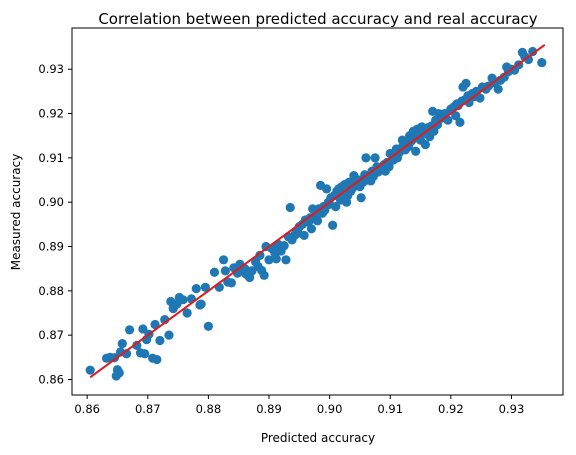 Image resolution: width=576 pixels, height=455 pixels. Describe the element at coordinates (269, 409) in the screenshot. I see `x-tick-label: 0.89` at that location.